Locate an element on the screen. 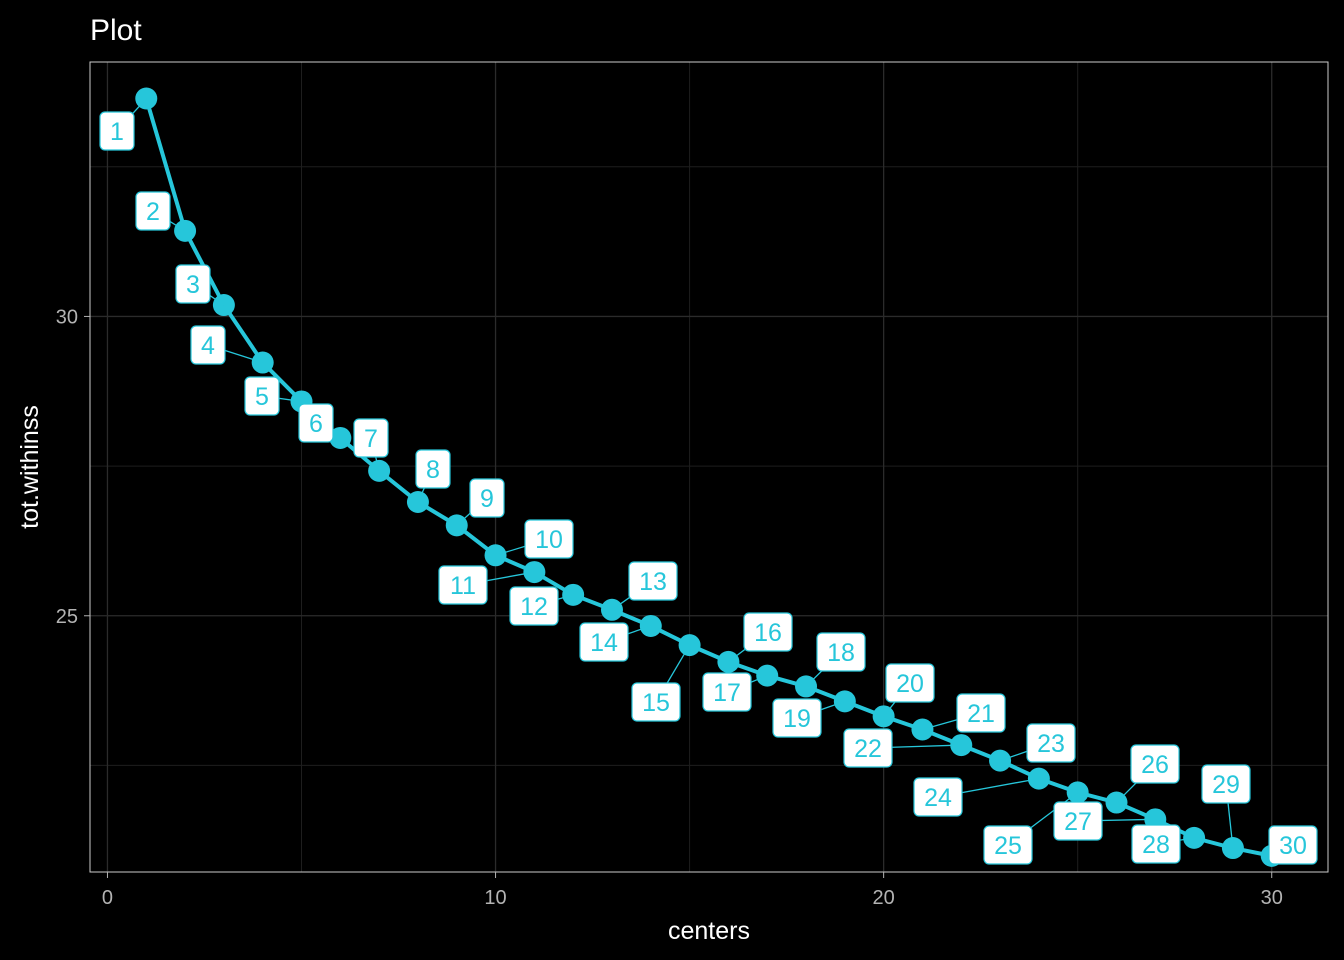 This screenshot has height=960, width=1344. y-tick-label: 25 is located at coordinates (67, 617).